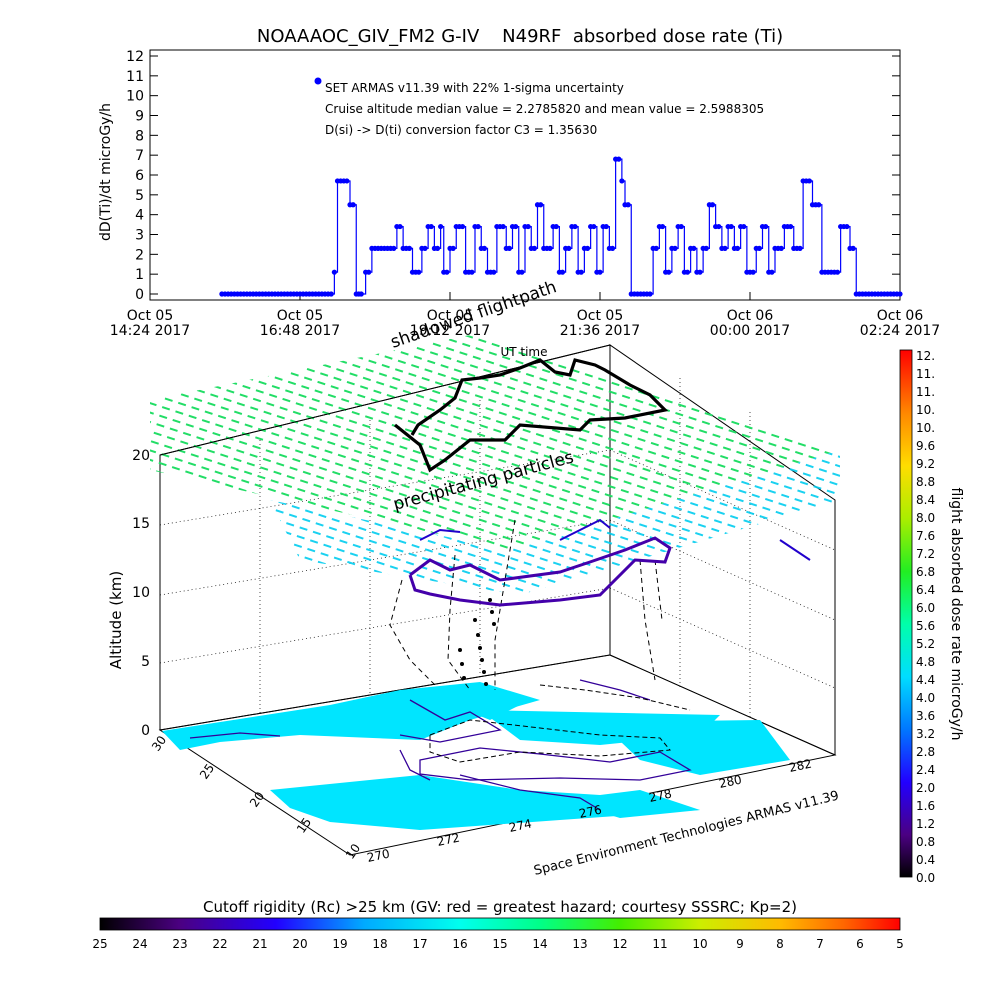 The width and height of the screenshot is (1000, 1000). Describe the element at coordinates (925, 464) in the screenshot. I see `dose-colorbar-tick: 9.2` at that location.